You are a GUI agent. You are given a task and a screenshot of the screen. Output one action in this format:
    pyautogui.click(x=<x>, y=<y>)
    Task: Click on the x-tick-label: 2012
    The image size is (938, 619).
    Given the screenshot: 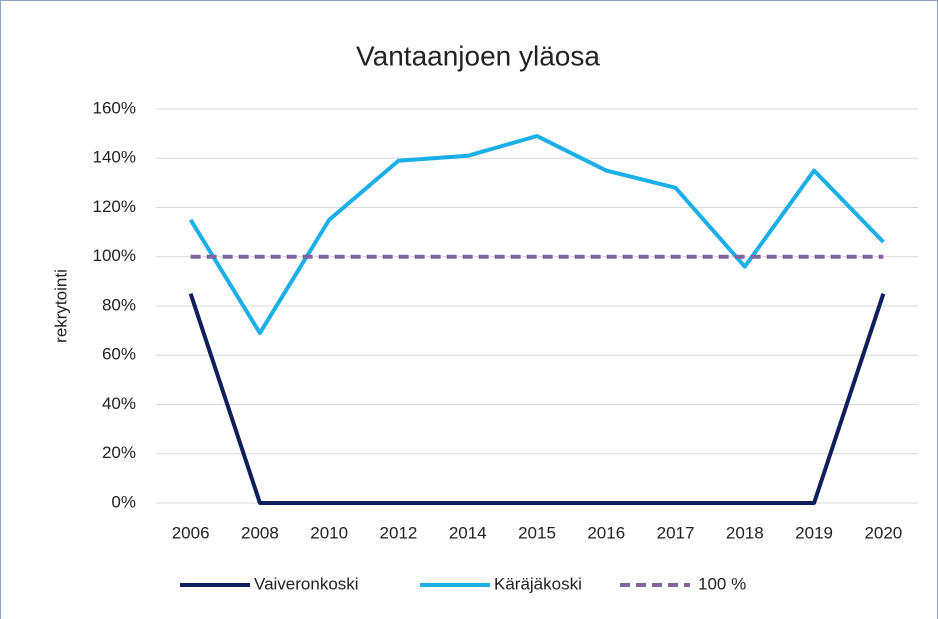 What is the action you would take?
    pyautogui.click(x=399, y=532)
    